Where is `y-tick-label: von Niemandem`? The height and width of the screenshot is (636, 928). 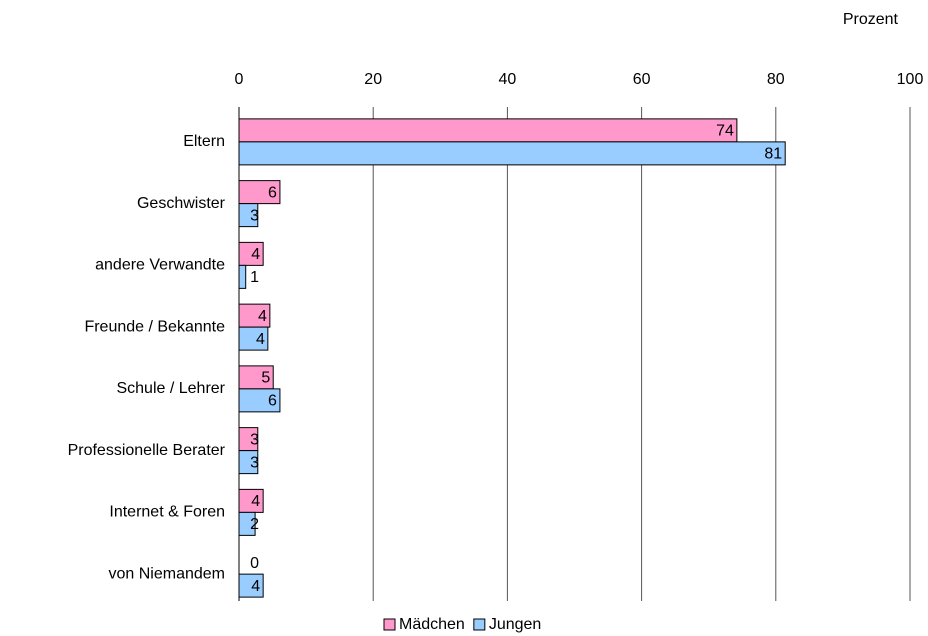 y-tick-label: von Niemandem is located at coordinates (167, 573).